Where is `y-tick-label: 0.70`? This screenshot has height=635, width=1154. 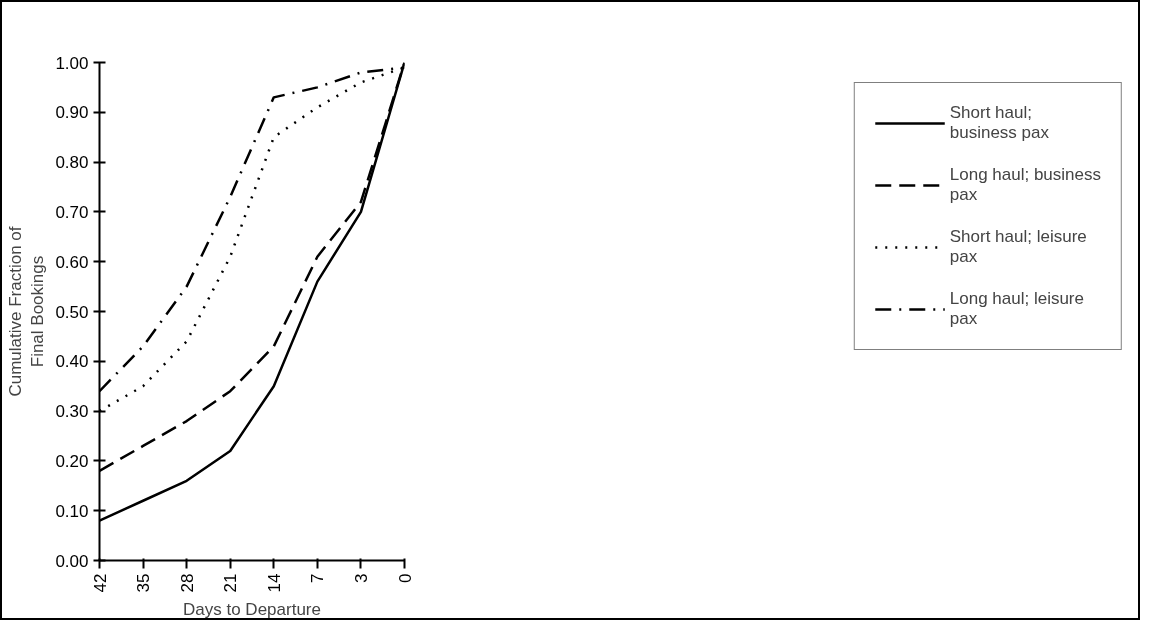
y-tick-label: 0.70 is located at coordinates (72, 212).